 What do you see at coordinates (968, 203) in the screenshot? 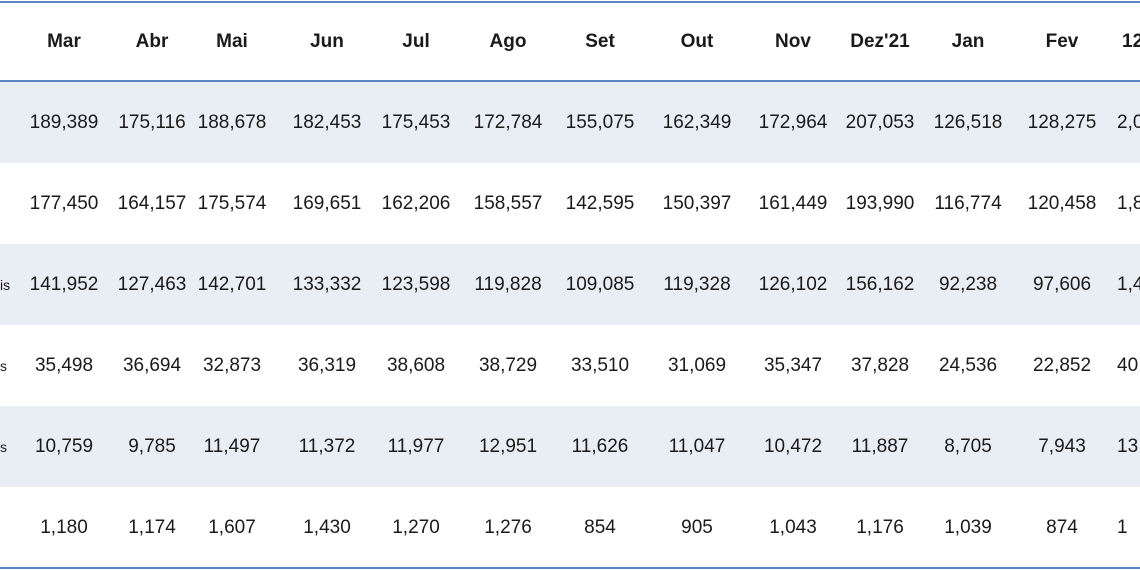
I see `table-cell: 116,774` at bounding box center [968, 203].